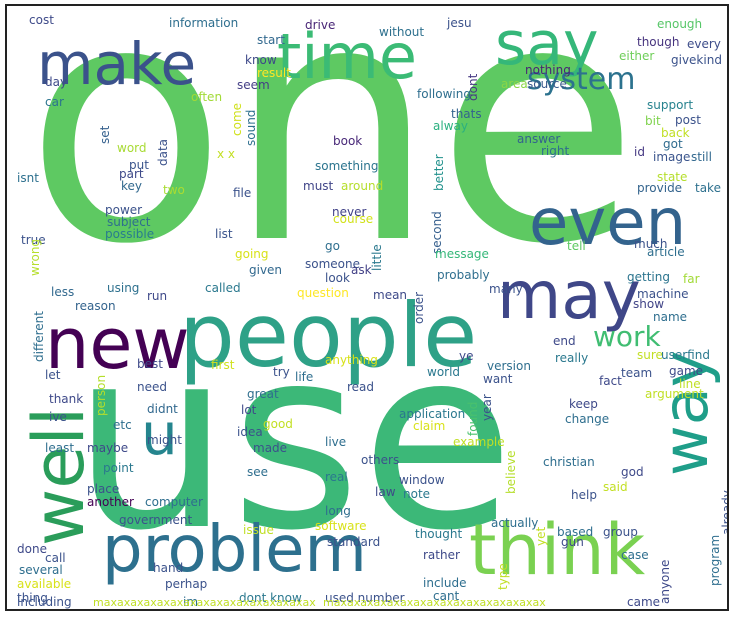  What do you see at coordinates (347, 141) in the screenshot?
I see `word-book: book` at bounding box center [347, 141].